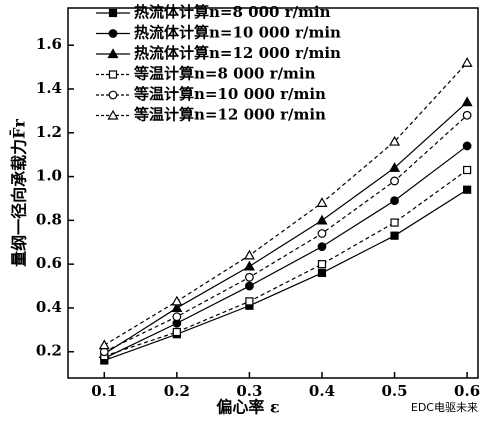 The image size is (484, 422). Describe the element at coordinates (225, 74) in the screenshot. I see `legend-label: 等温计算n=8 000 r/min` at that location.